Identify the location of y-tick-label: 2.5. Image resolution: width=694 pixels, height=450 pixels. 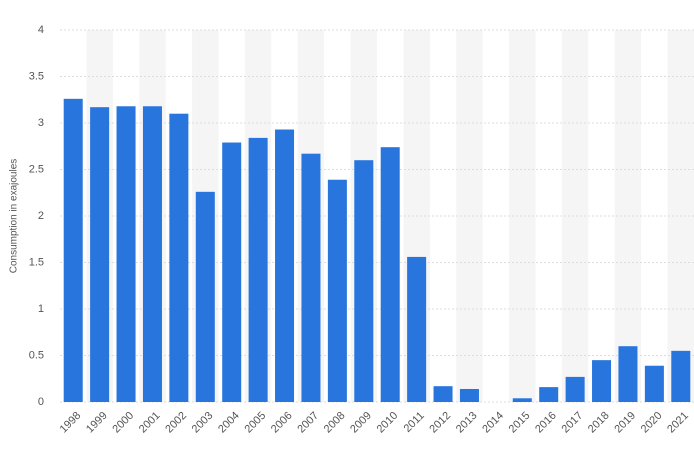
(36, 169).